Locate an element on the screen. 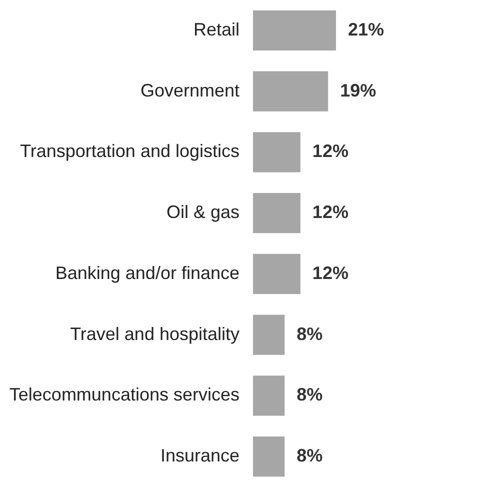  y-tick-label: Transportation and logistics is located at coordinates (130, 151).